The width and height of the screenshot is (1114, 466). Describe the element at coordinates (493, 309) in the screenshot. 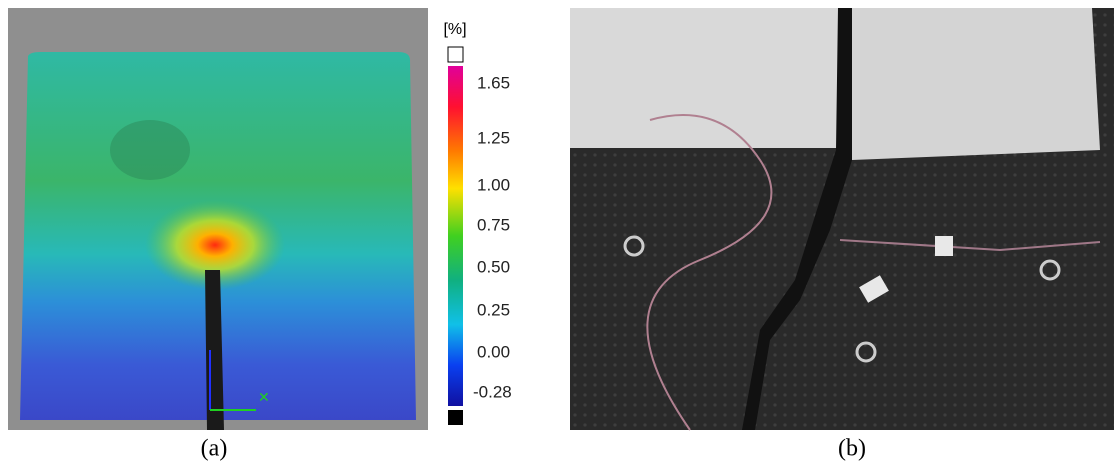

I see `colorbar-label: 0.25` at that location.